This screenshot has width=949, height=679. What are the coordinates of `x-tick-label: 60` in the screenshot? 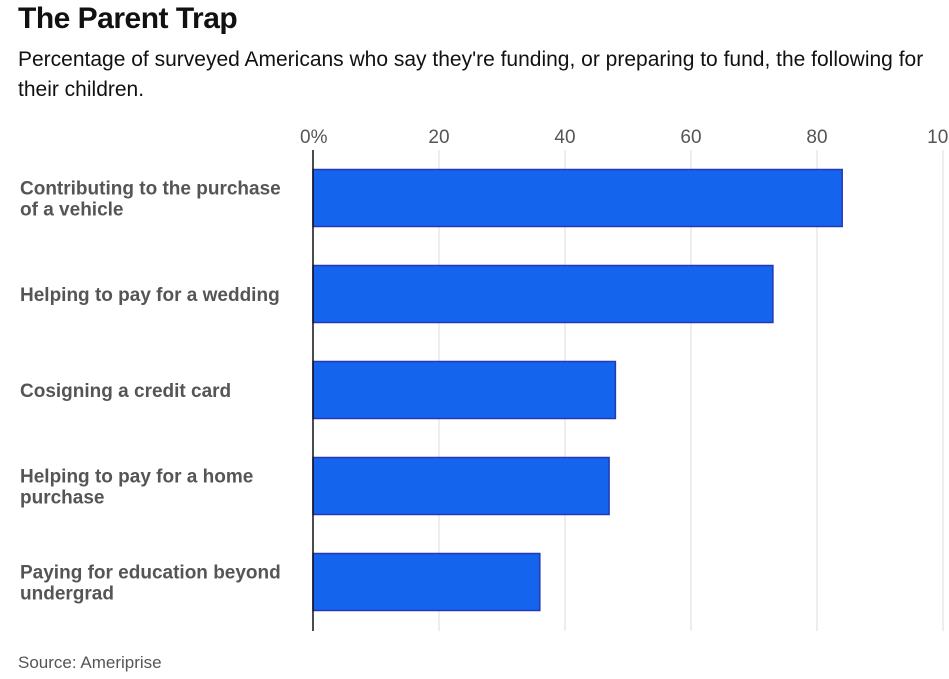 It's located at (690, 137).